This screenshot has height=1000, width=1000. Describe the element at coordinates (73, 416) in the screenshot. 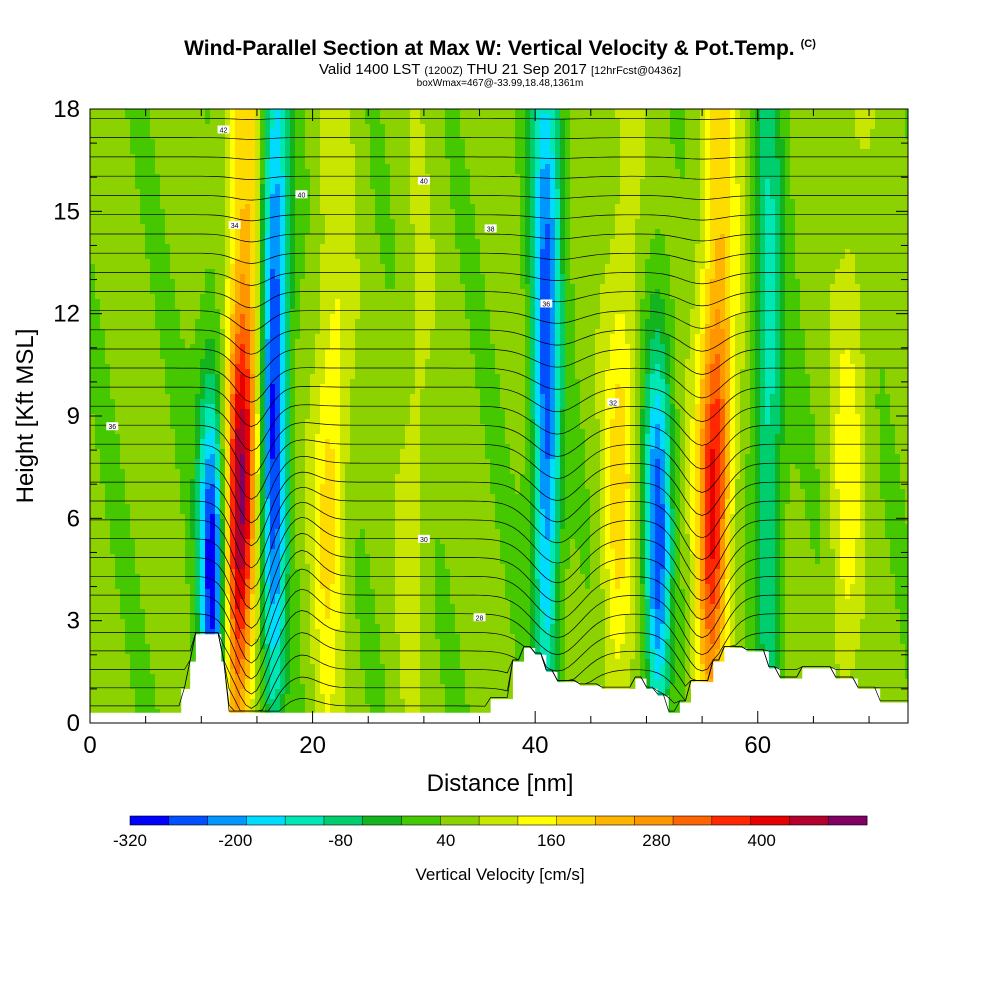

I see `y-tick-label: 9` at that location.